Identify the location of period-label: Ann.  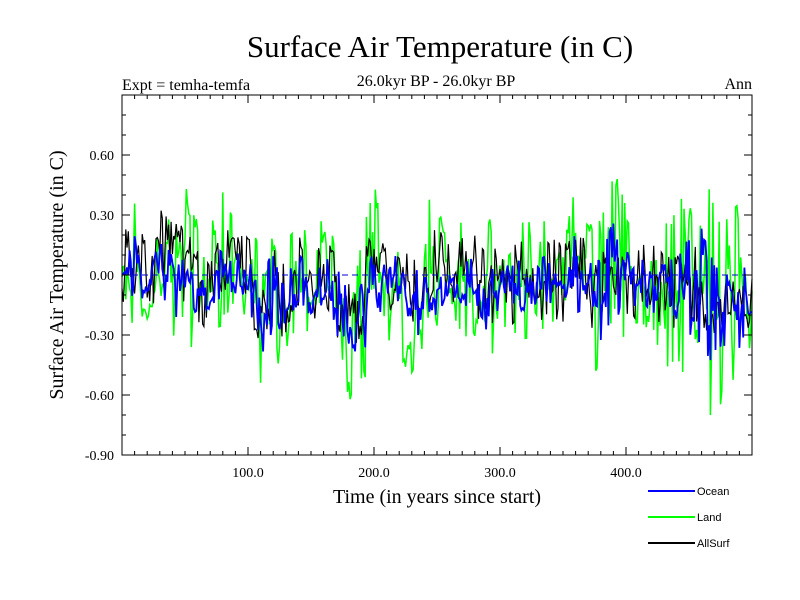
(738, 84).